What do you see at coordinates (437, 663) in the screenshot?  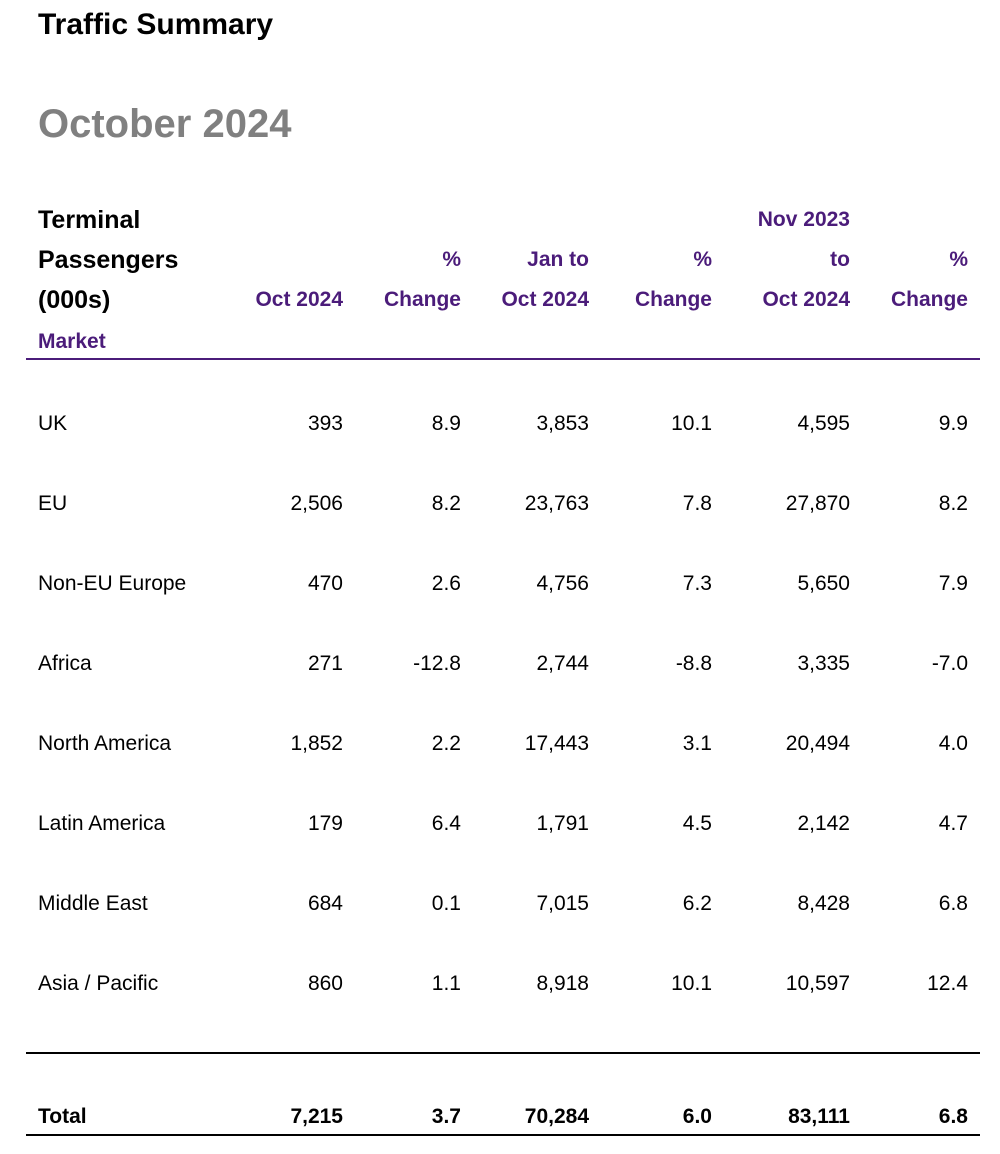 I see `value-cell: -12.8` at bounding box center [437, 663].